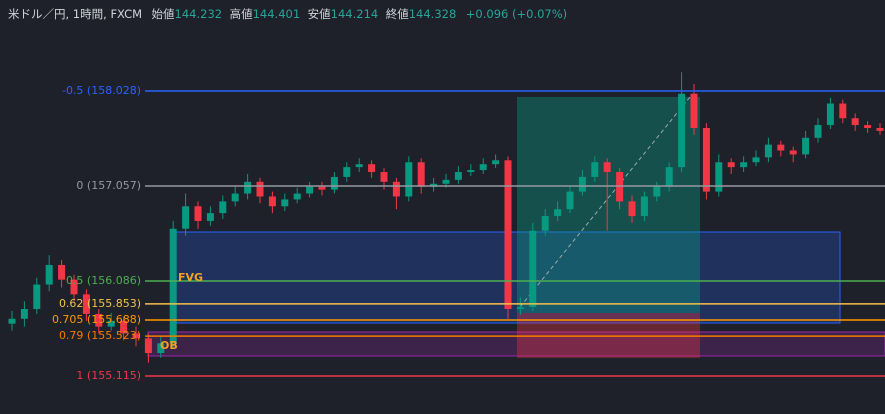 This screenshot has width=885, height=414. Describe the element at coordinates (355, 14) in the screenshot. I see `low: 144.214` at that location.